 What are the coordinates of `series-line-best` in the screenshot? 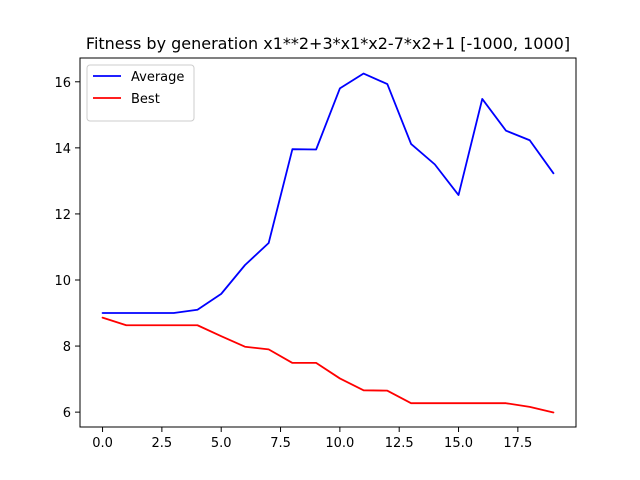 It's located at (328, 365).